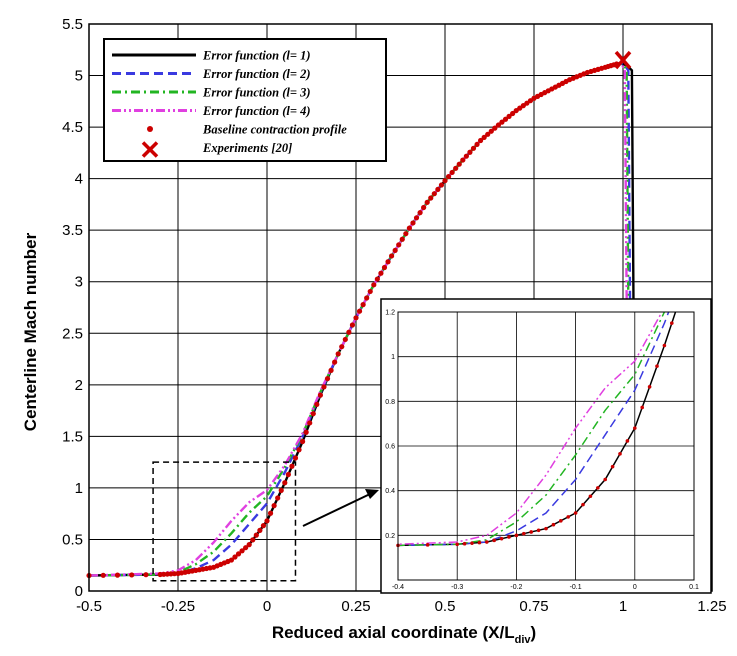 This screenshot has width=737, height=656. I want to click on legend-entry: Baseline contraction profile, so click(247, 130).